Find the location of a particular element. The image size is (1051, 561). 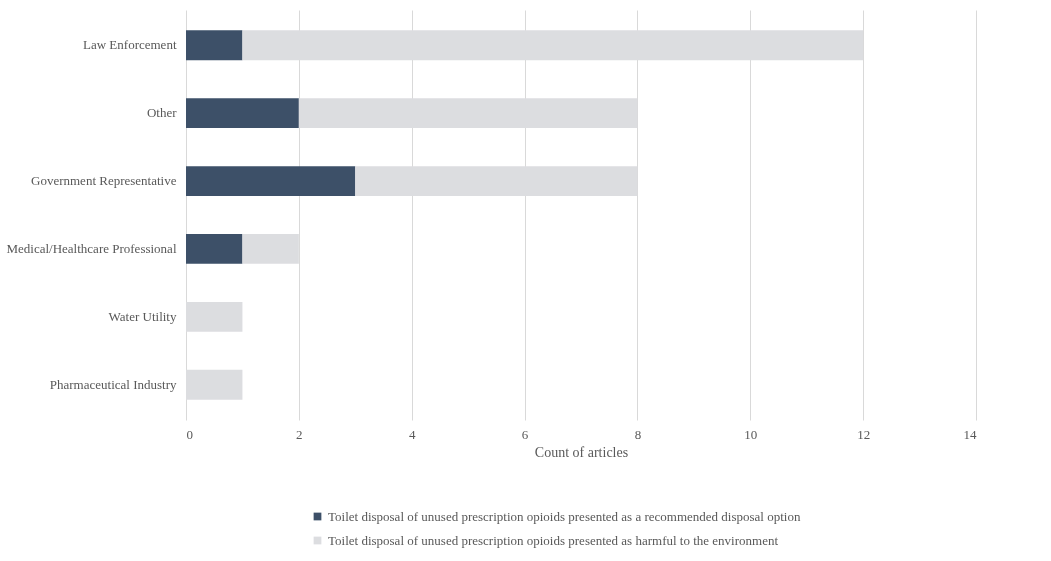

x-axis-title: Count of articles is located at coordinates (581, 452).